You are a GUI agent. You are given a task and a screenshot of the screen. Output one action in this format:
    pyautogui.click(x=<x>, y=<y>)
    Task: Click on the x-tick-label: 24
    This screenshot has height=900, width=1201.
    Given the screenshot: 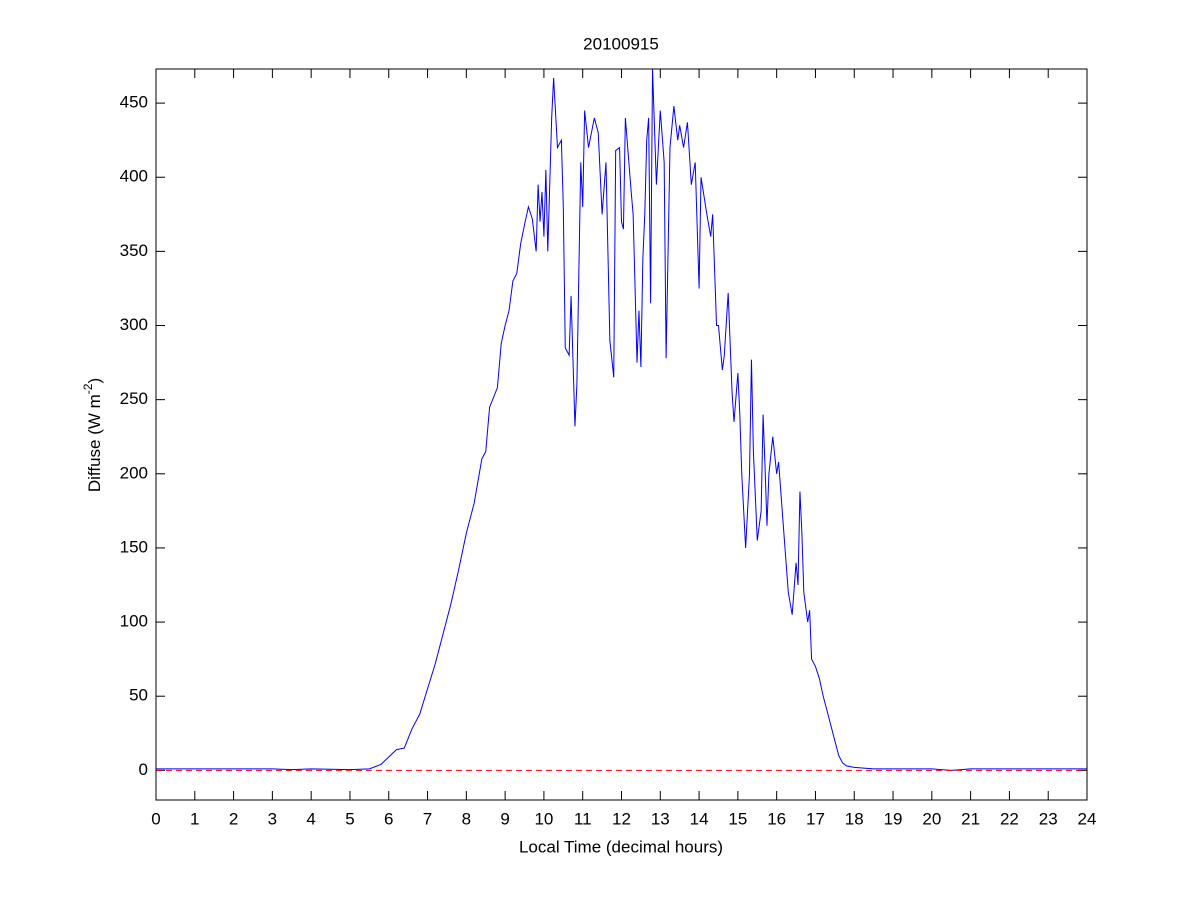 What is the action you would take?
    pyautogui.click(x=1087, y=818)
    